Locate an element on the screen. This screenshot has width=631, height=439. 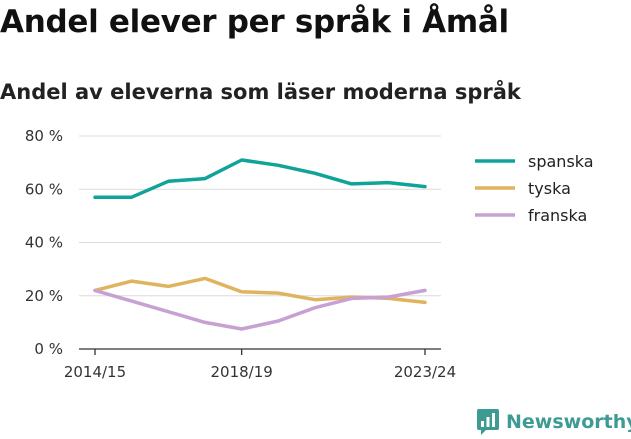
legend-label-spanska: spanska is located at coordinates (561, 161).